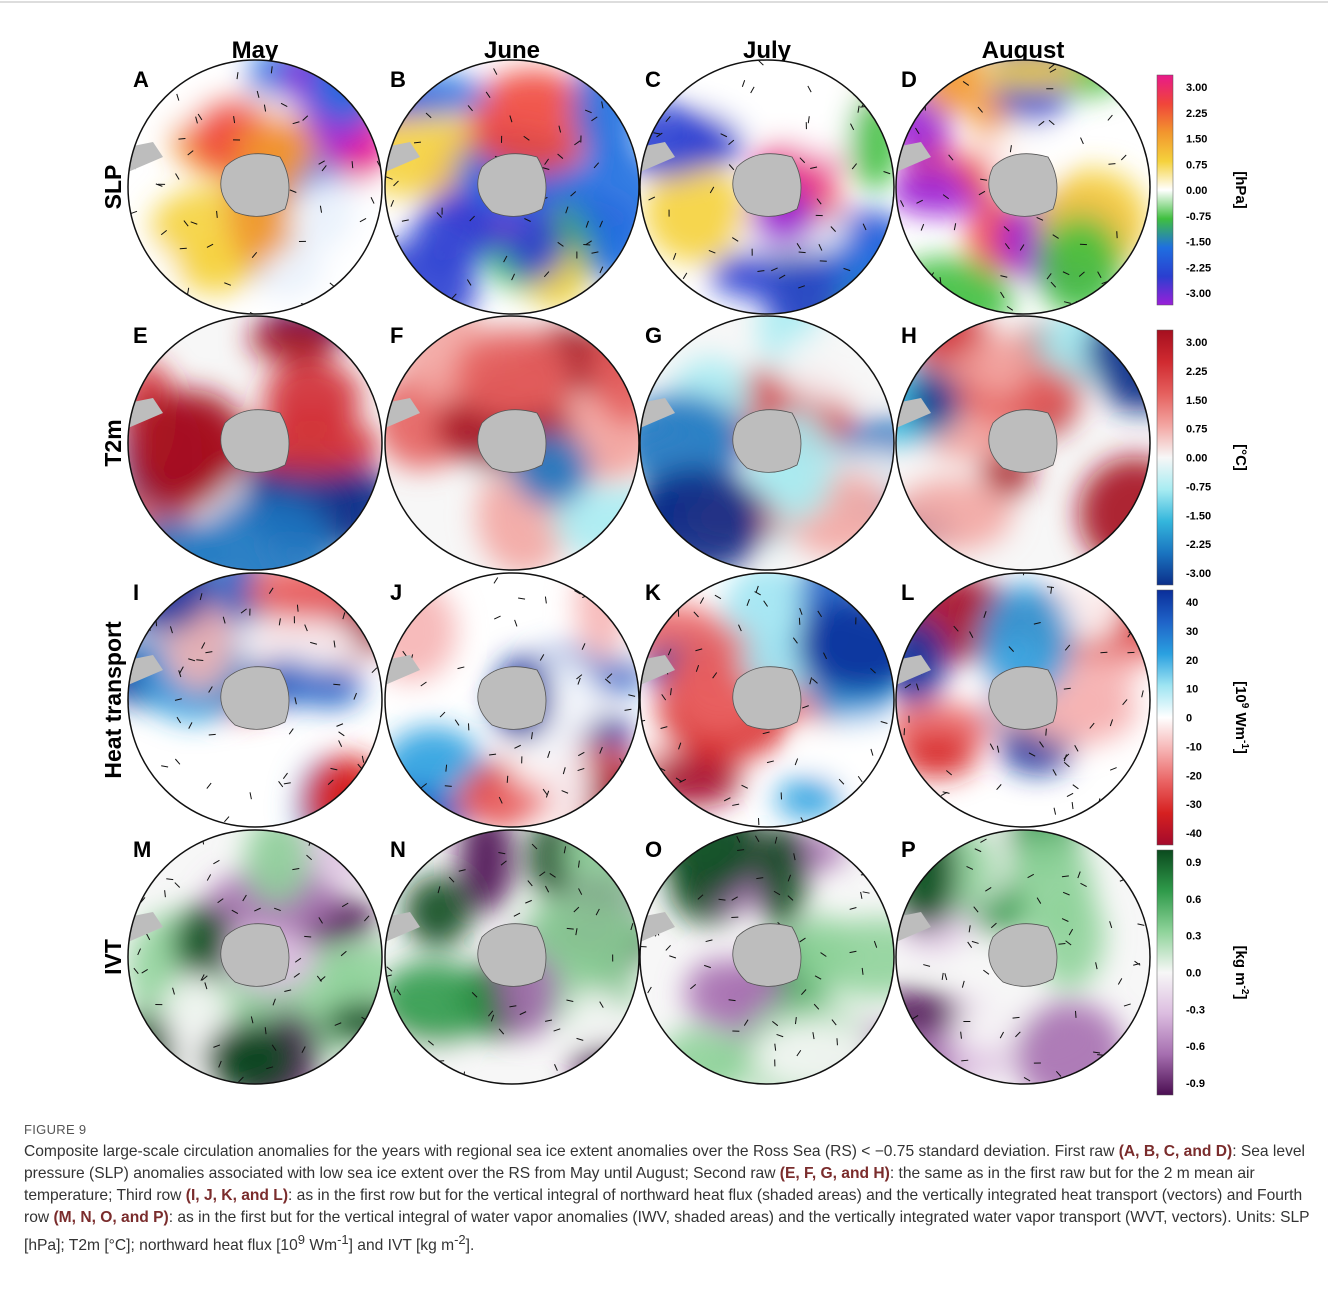 This screenshot has width=1328, height=1309. What do you see at coordinates (113, 957) in the screenshot?
I see `row-label: IVT` at bounding box center [113, 957].